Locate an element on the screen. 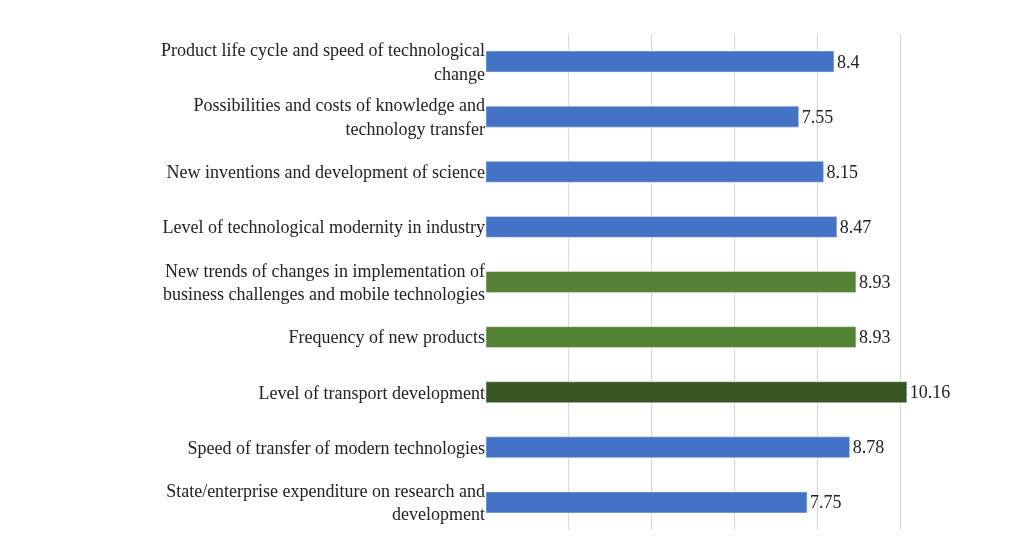 This screenshot has height=554, width=1009. y-tick-label: Level of technological modernity in industry is located at coordinates (323, 227).